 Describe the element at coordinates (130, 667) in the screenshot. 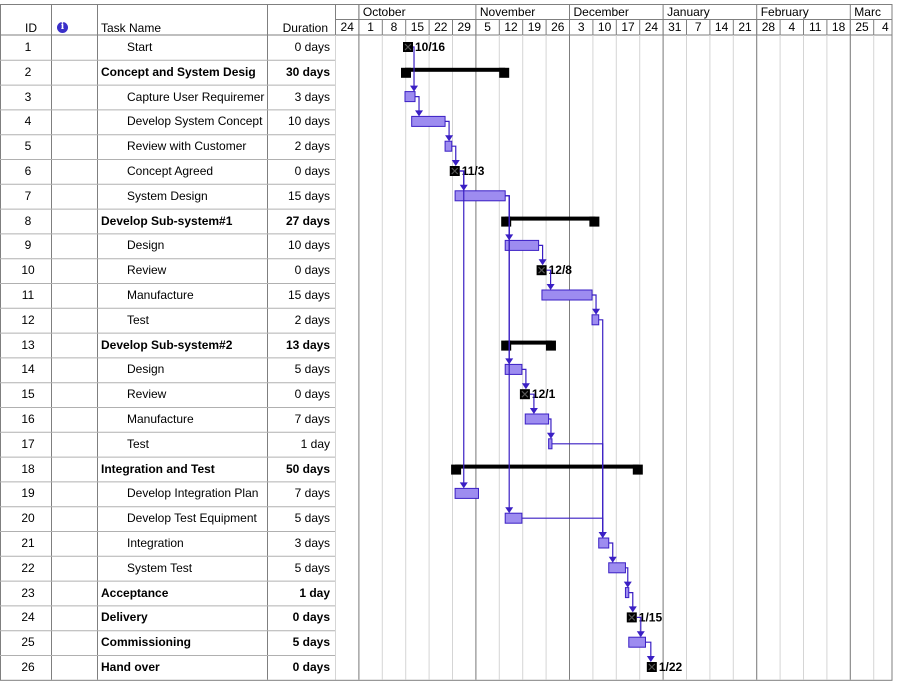

I see `task-name-cell: Hand over` at that location.